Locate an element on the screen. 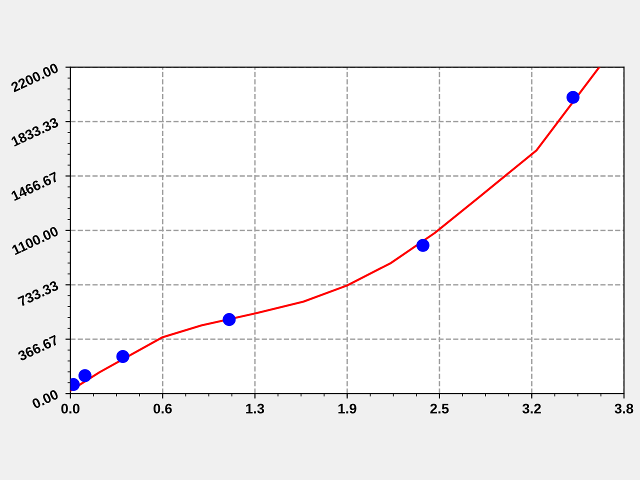  x-tick-label: 2.5 is located at coordinates (439, 409).